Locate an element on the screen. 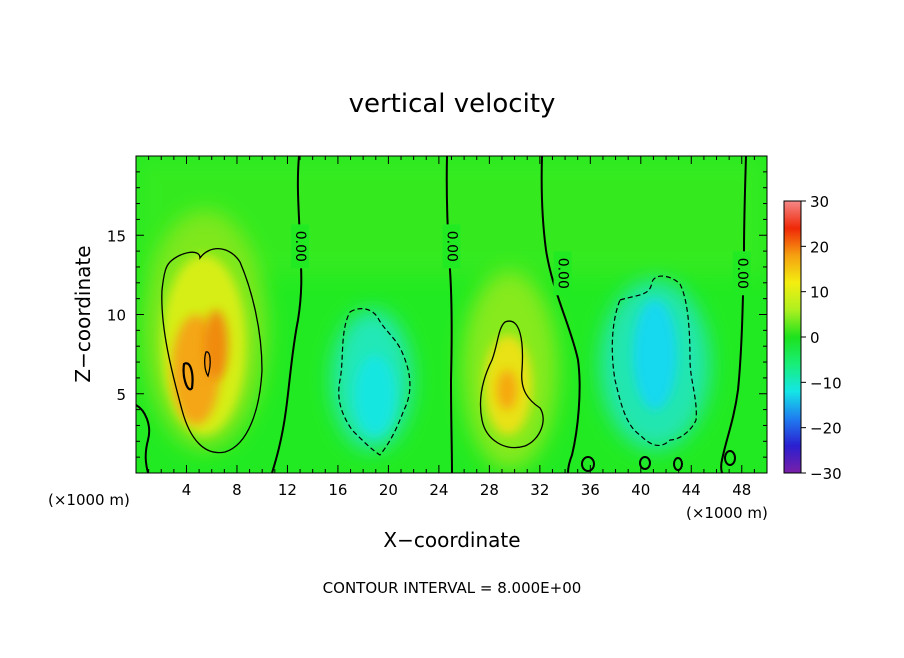  colorbar-gradient is located at coordinates (792, 337).